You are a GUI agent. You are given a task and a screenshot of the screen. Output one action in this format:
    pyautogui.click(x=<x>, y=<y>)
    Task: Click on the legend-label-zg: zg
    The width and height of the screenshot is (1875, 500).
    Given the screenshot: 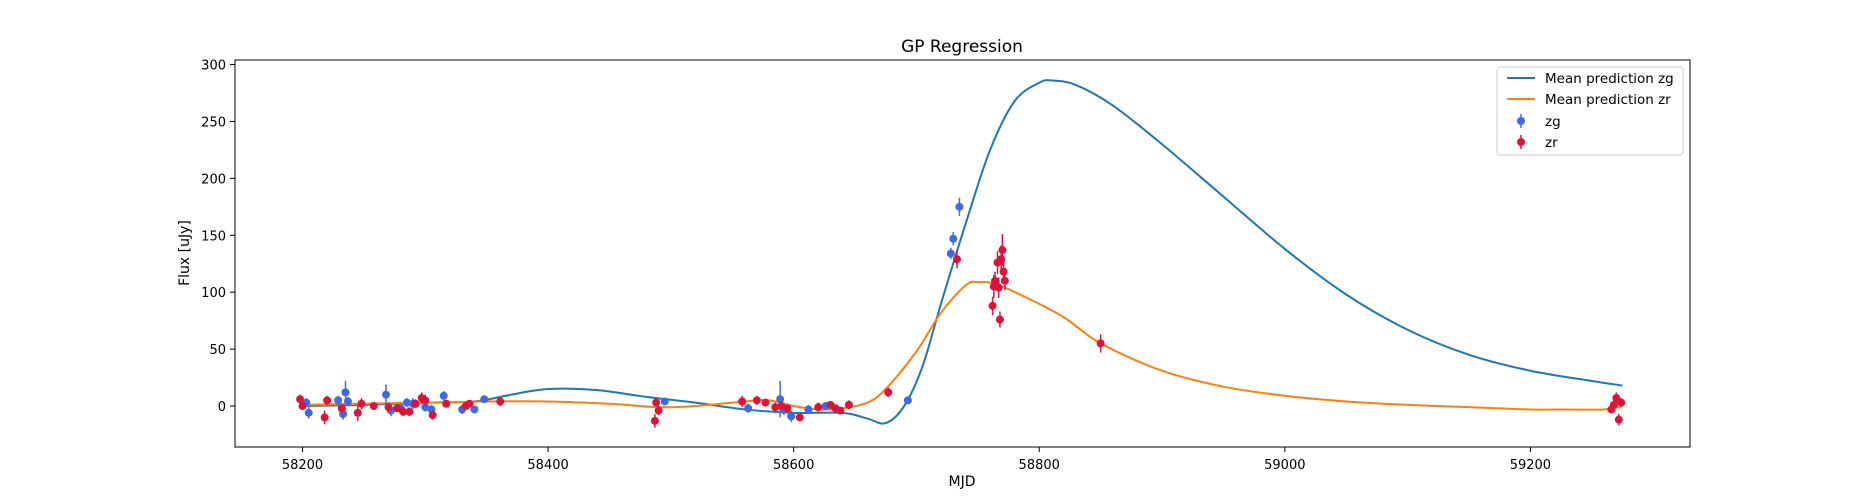 What is the action you would take?
    pyautogui.click(x=1553, y=122)
    